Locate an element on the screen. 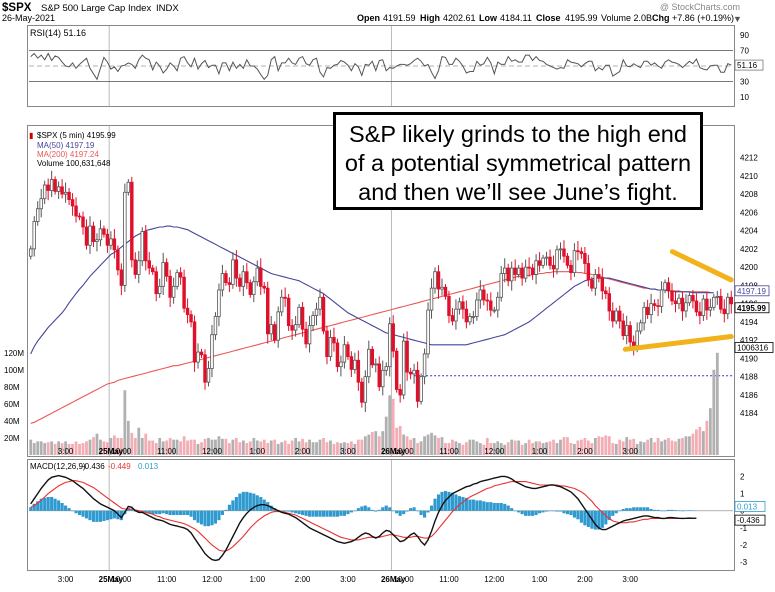 The height and width of the screenshot is (592, 775). last-price-label: 4195.99 is located at coordinates (751, 308).